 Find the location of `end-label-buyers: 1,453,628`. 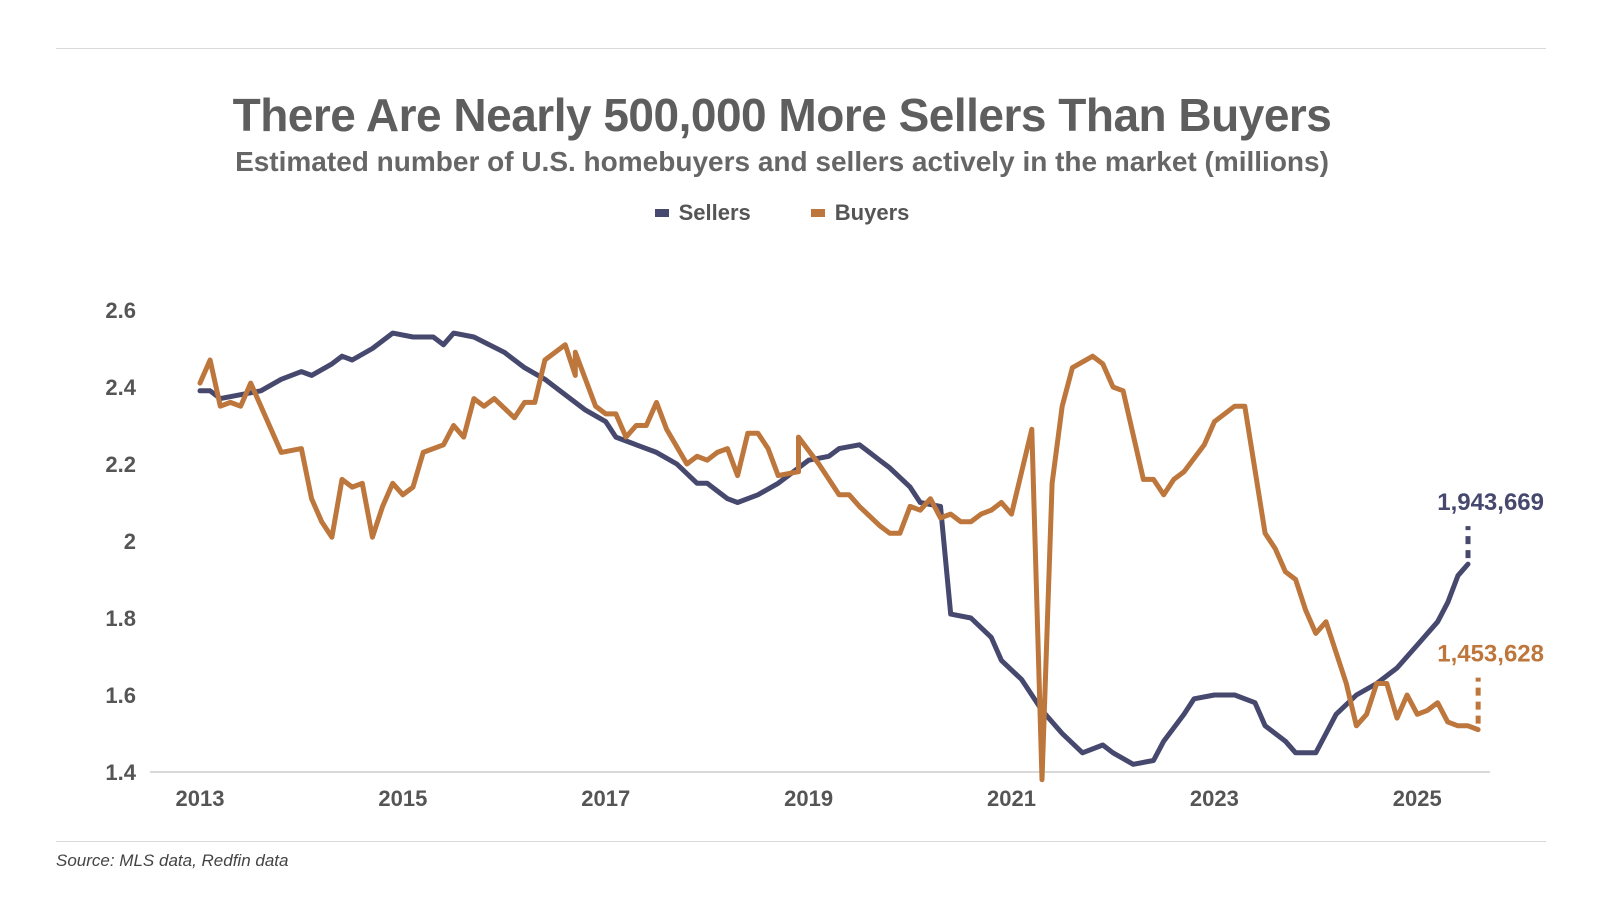

end-label-buyers: 1,453,628 is located at coordinates (1490, 654).